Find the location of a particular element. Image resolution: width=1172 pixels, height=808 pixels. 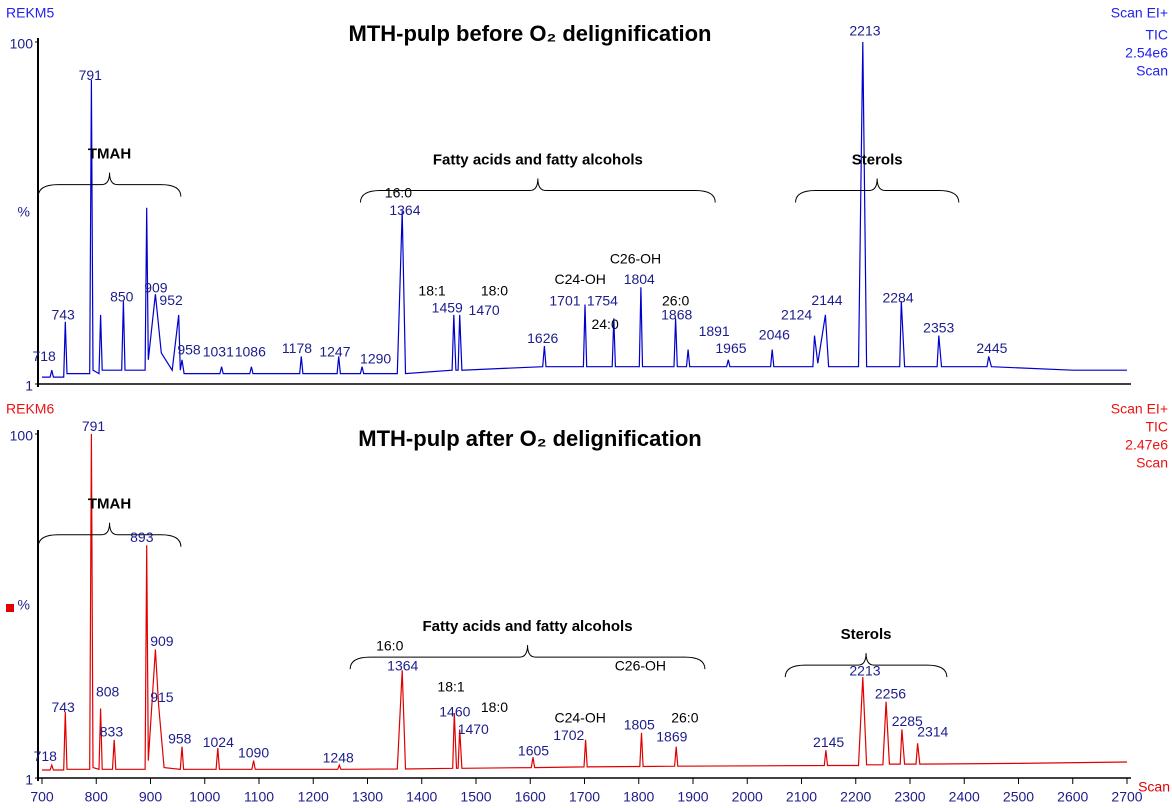

peak-label: 2046 is located at coordinates (774, 334).